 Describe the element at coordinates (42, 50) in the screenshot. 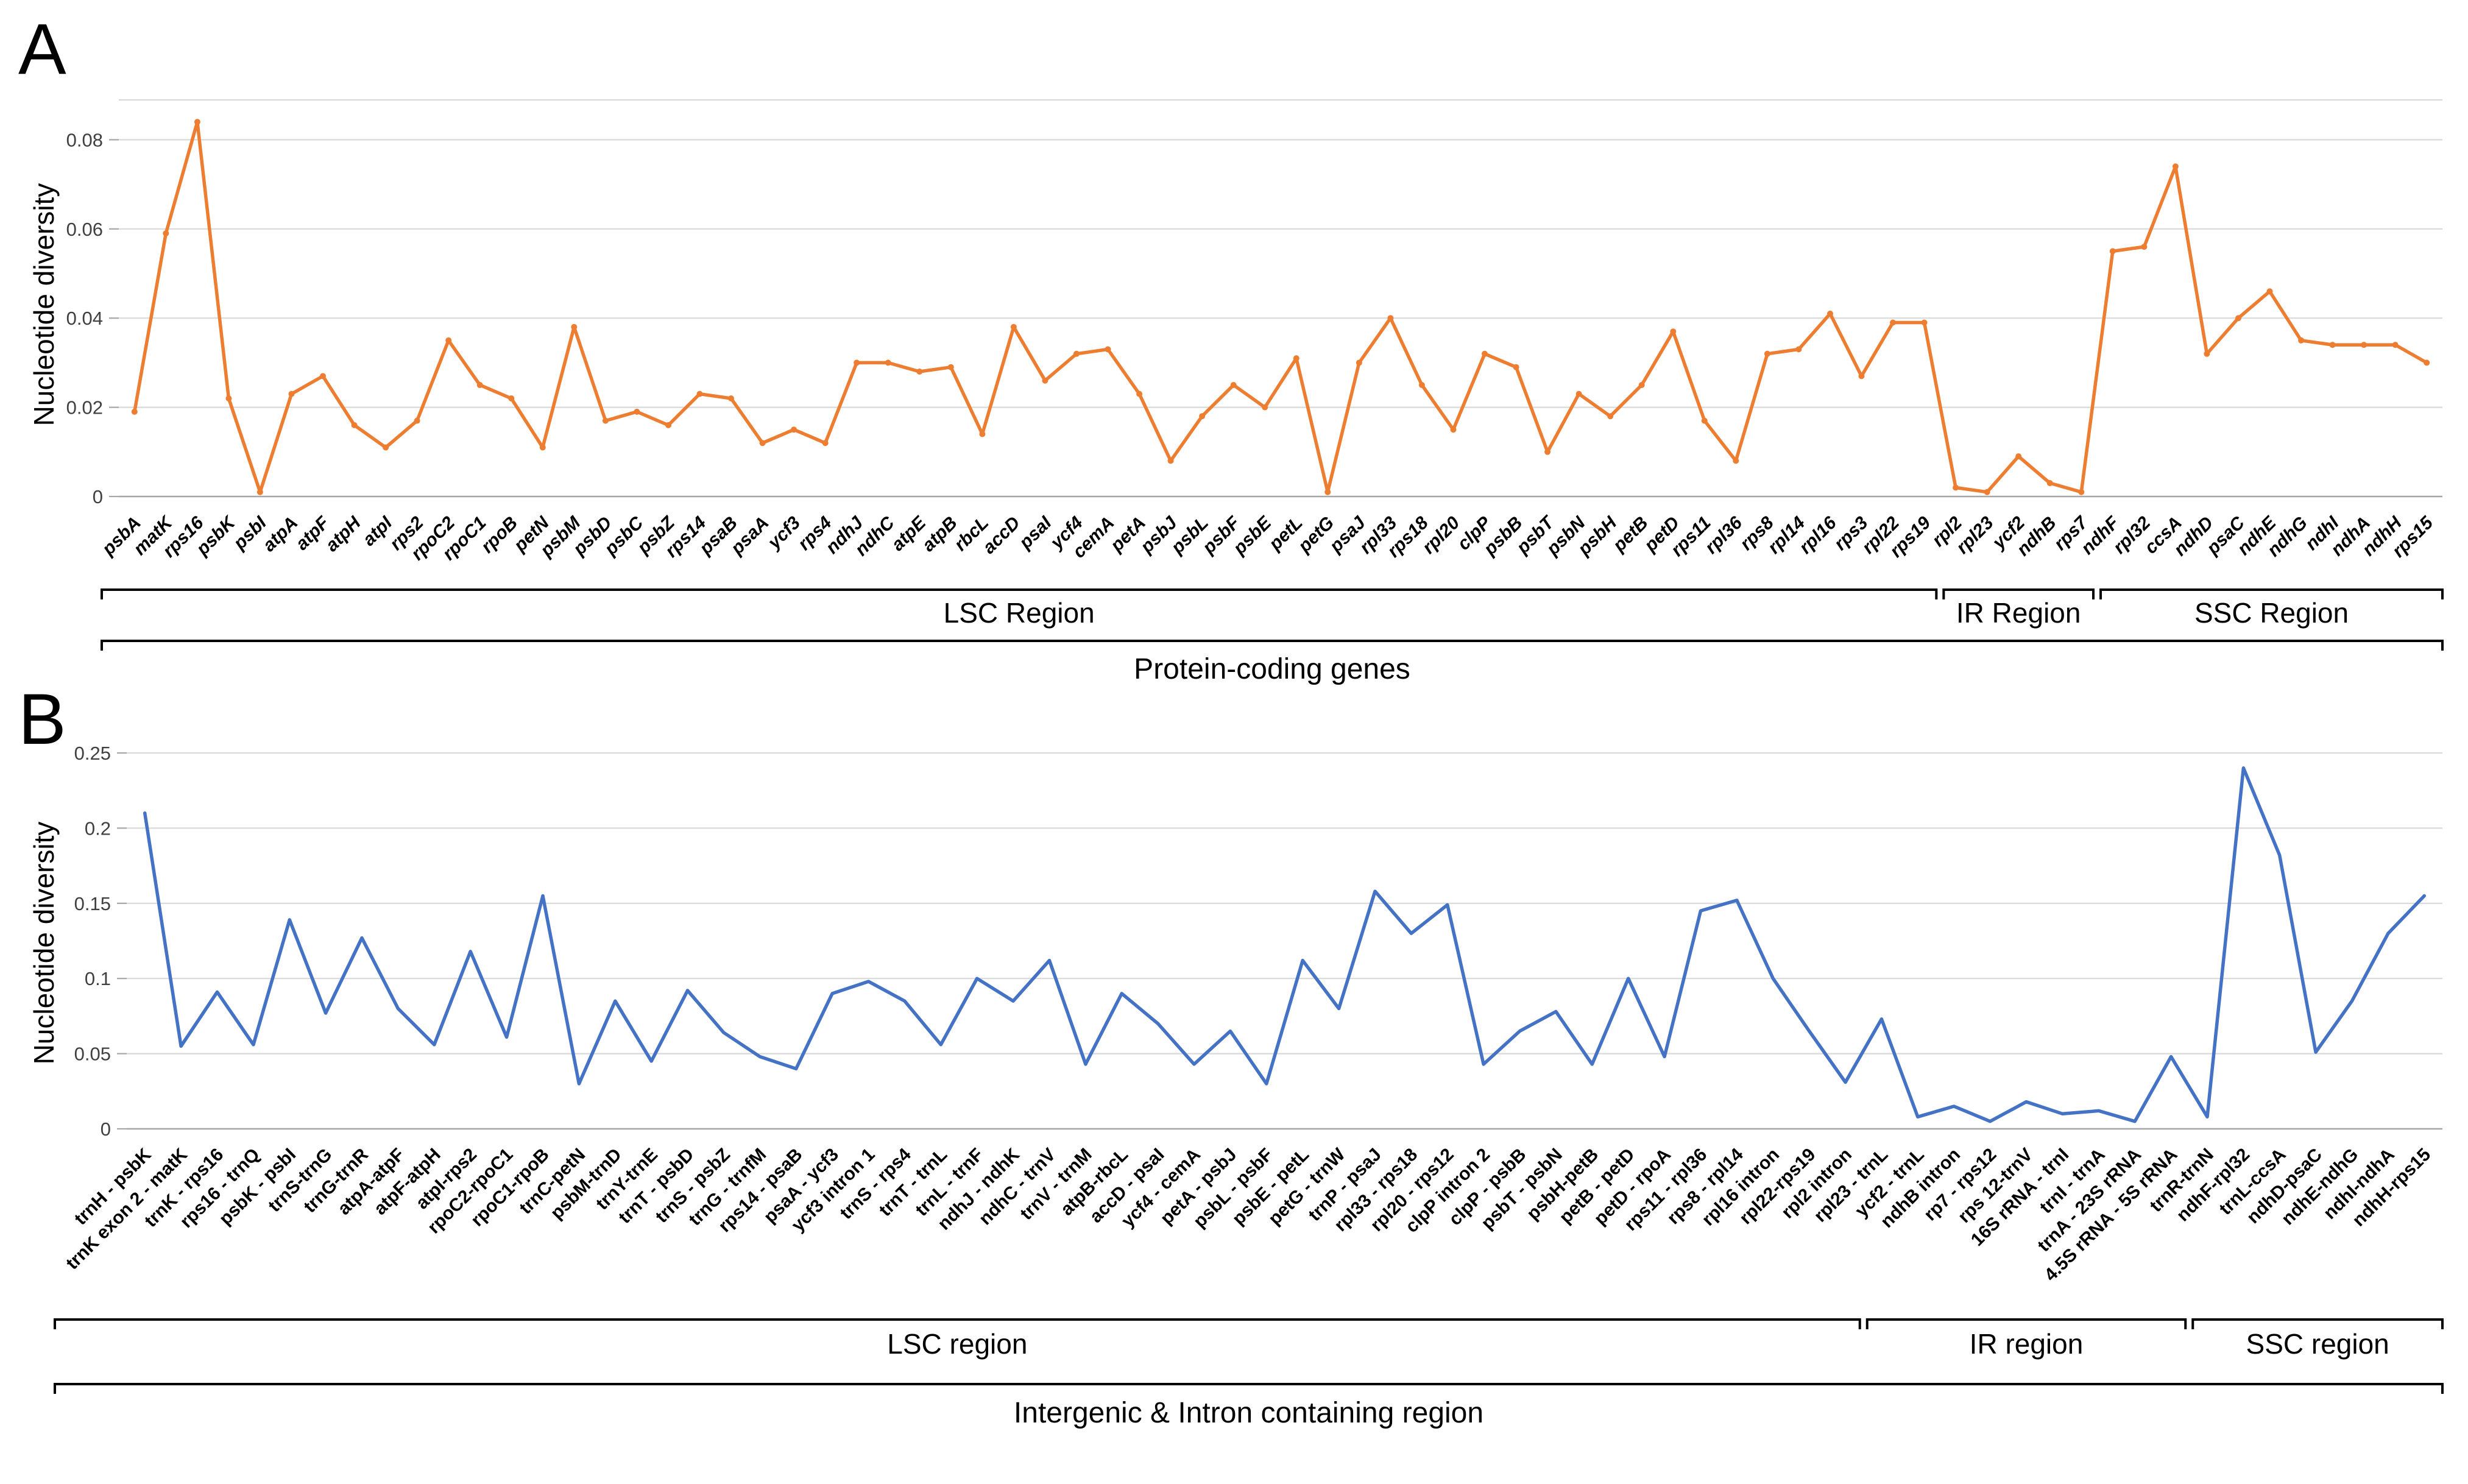

I see `panel-a-letter: A` at that location.